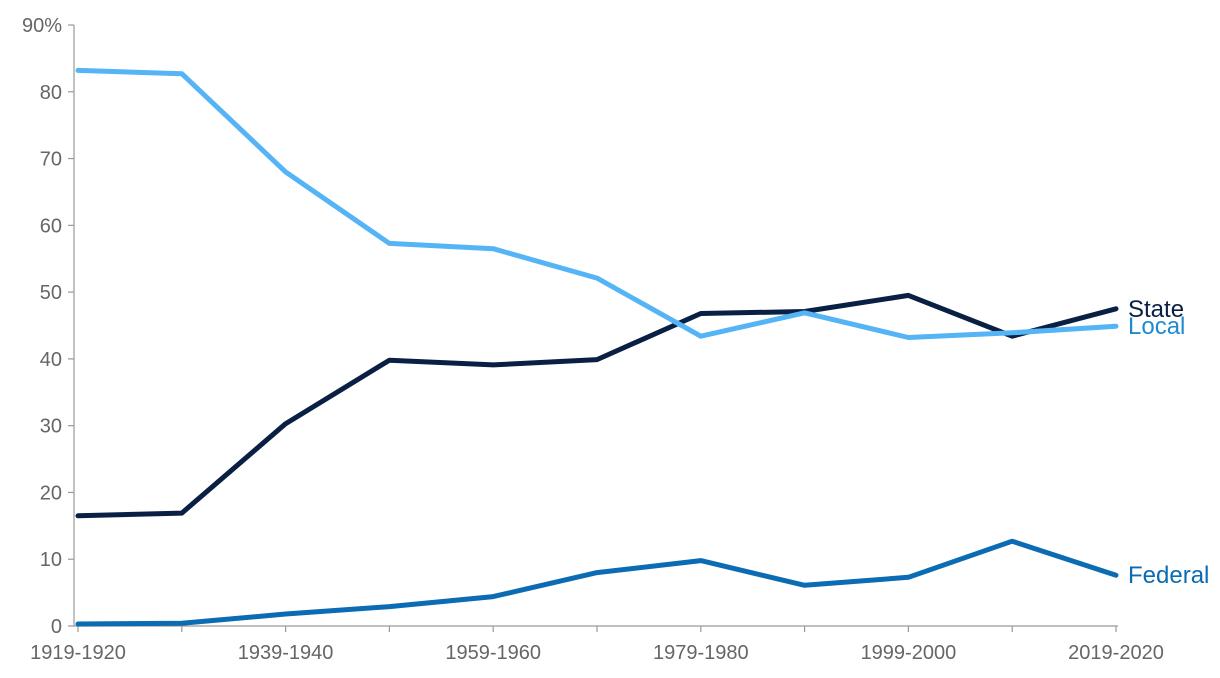 The width and height of the screenshot is (1220, 678). Describe the element at coordinates (51, 427) in the screenshot. I see `y-tick-label: 30` at that location.